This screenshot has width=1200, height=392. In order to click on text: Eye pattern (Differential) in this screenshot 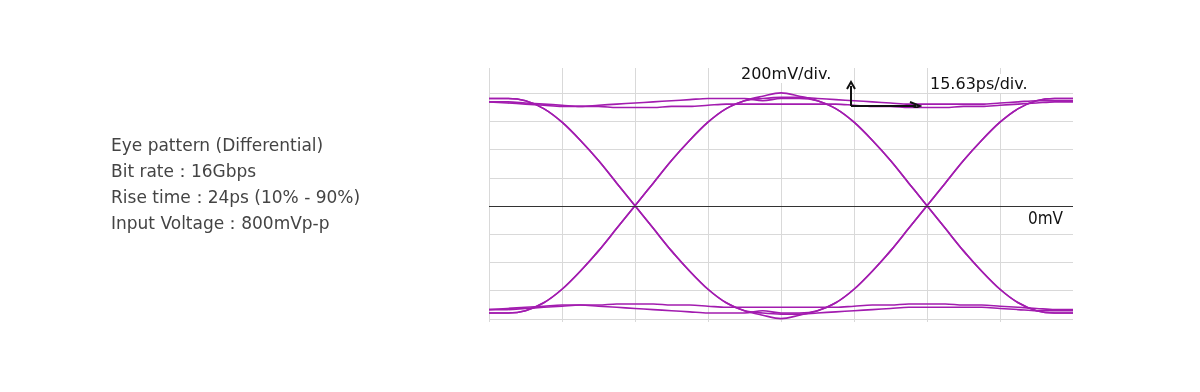, I will do `click(218, 145)`.